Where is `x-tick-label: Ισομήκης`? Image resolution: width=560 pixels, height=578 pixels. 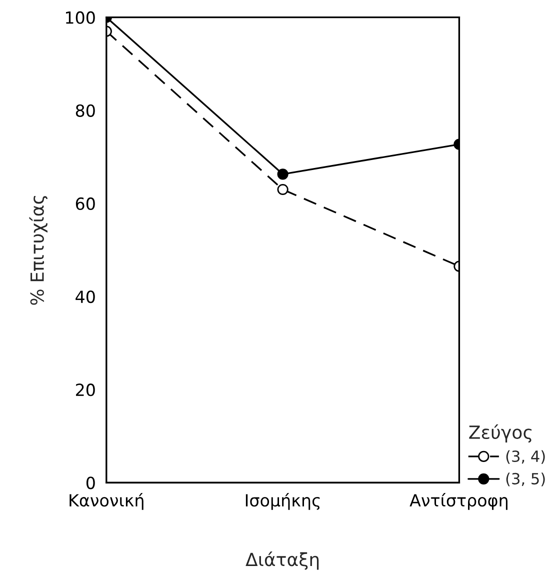
x-tick-label: Ισομήκης is located at coordinates (283, 501).